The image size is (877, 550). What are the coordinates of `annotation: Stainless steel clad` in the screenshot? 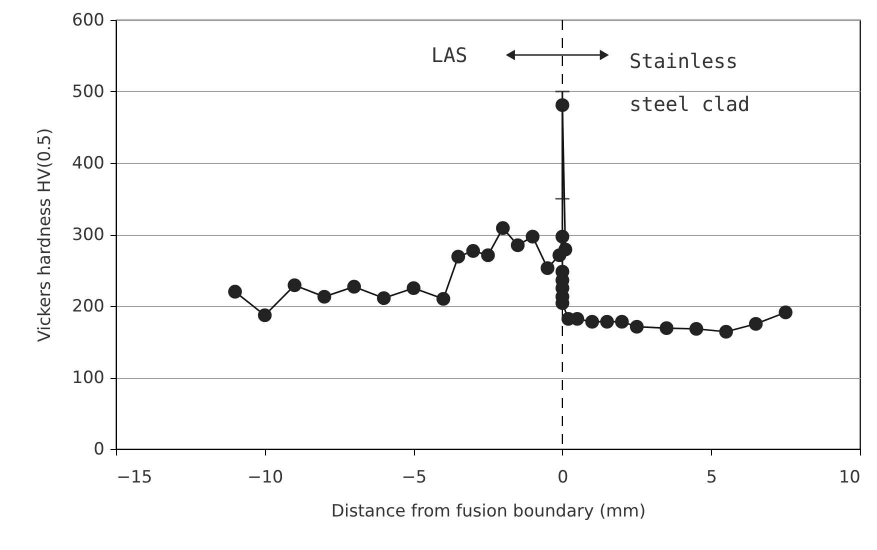 It's located at (689, 82).